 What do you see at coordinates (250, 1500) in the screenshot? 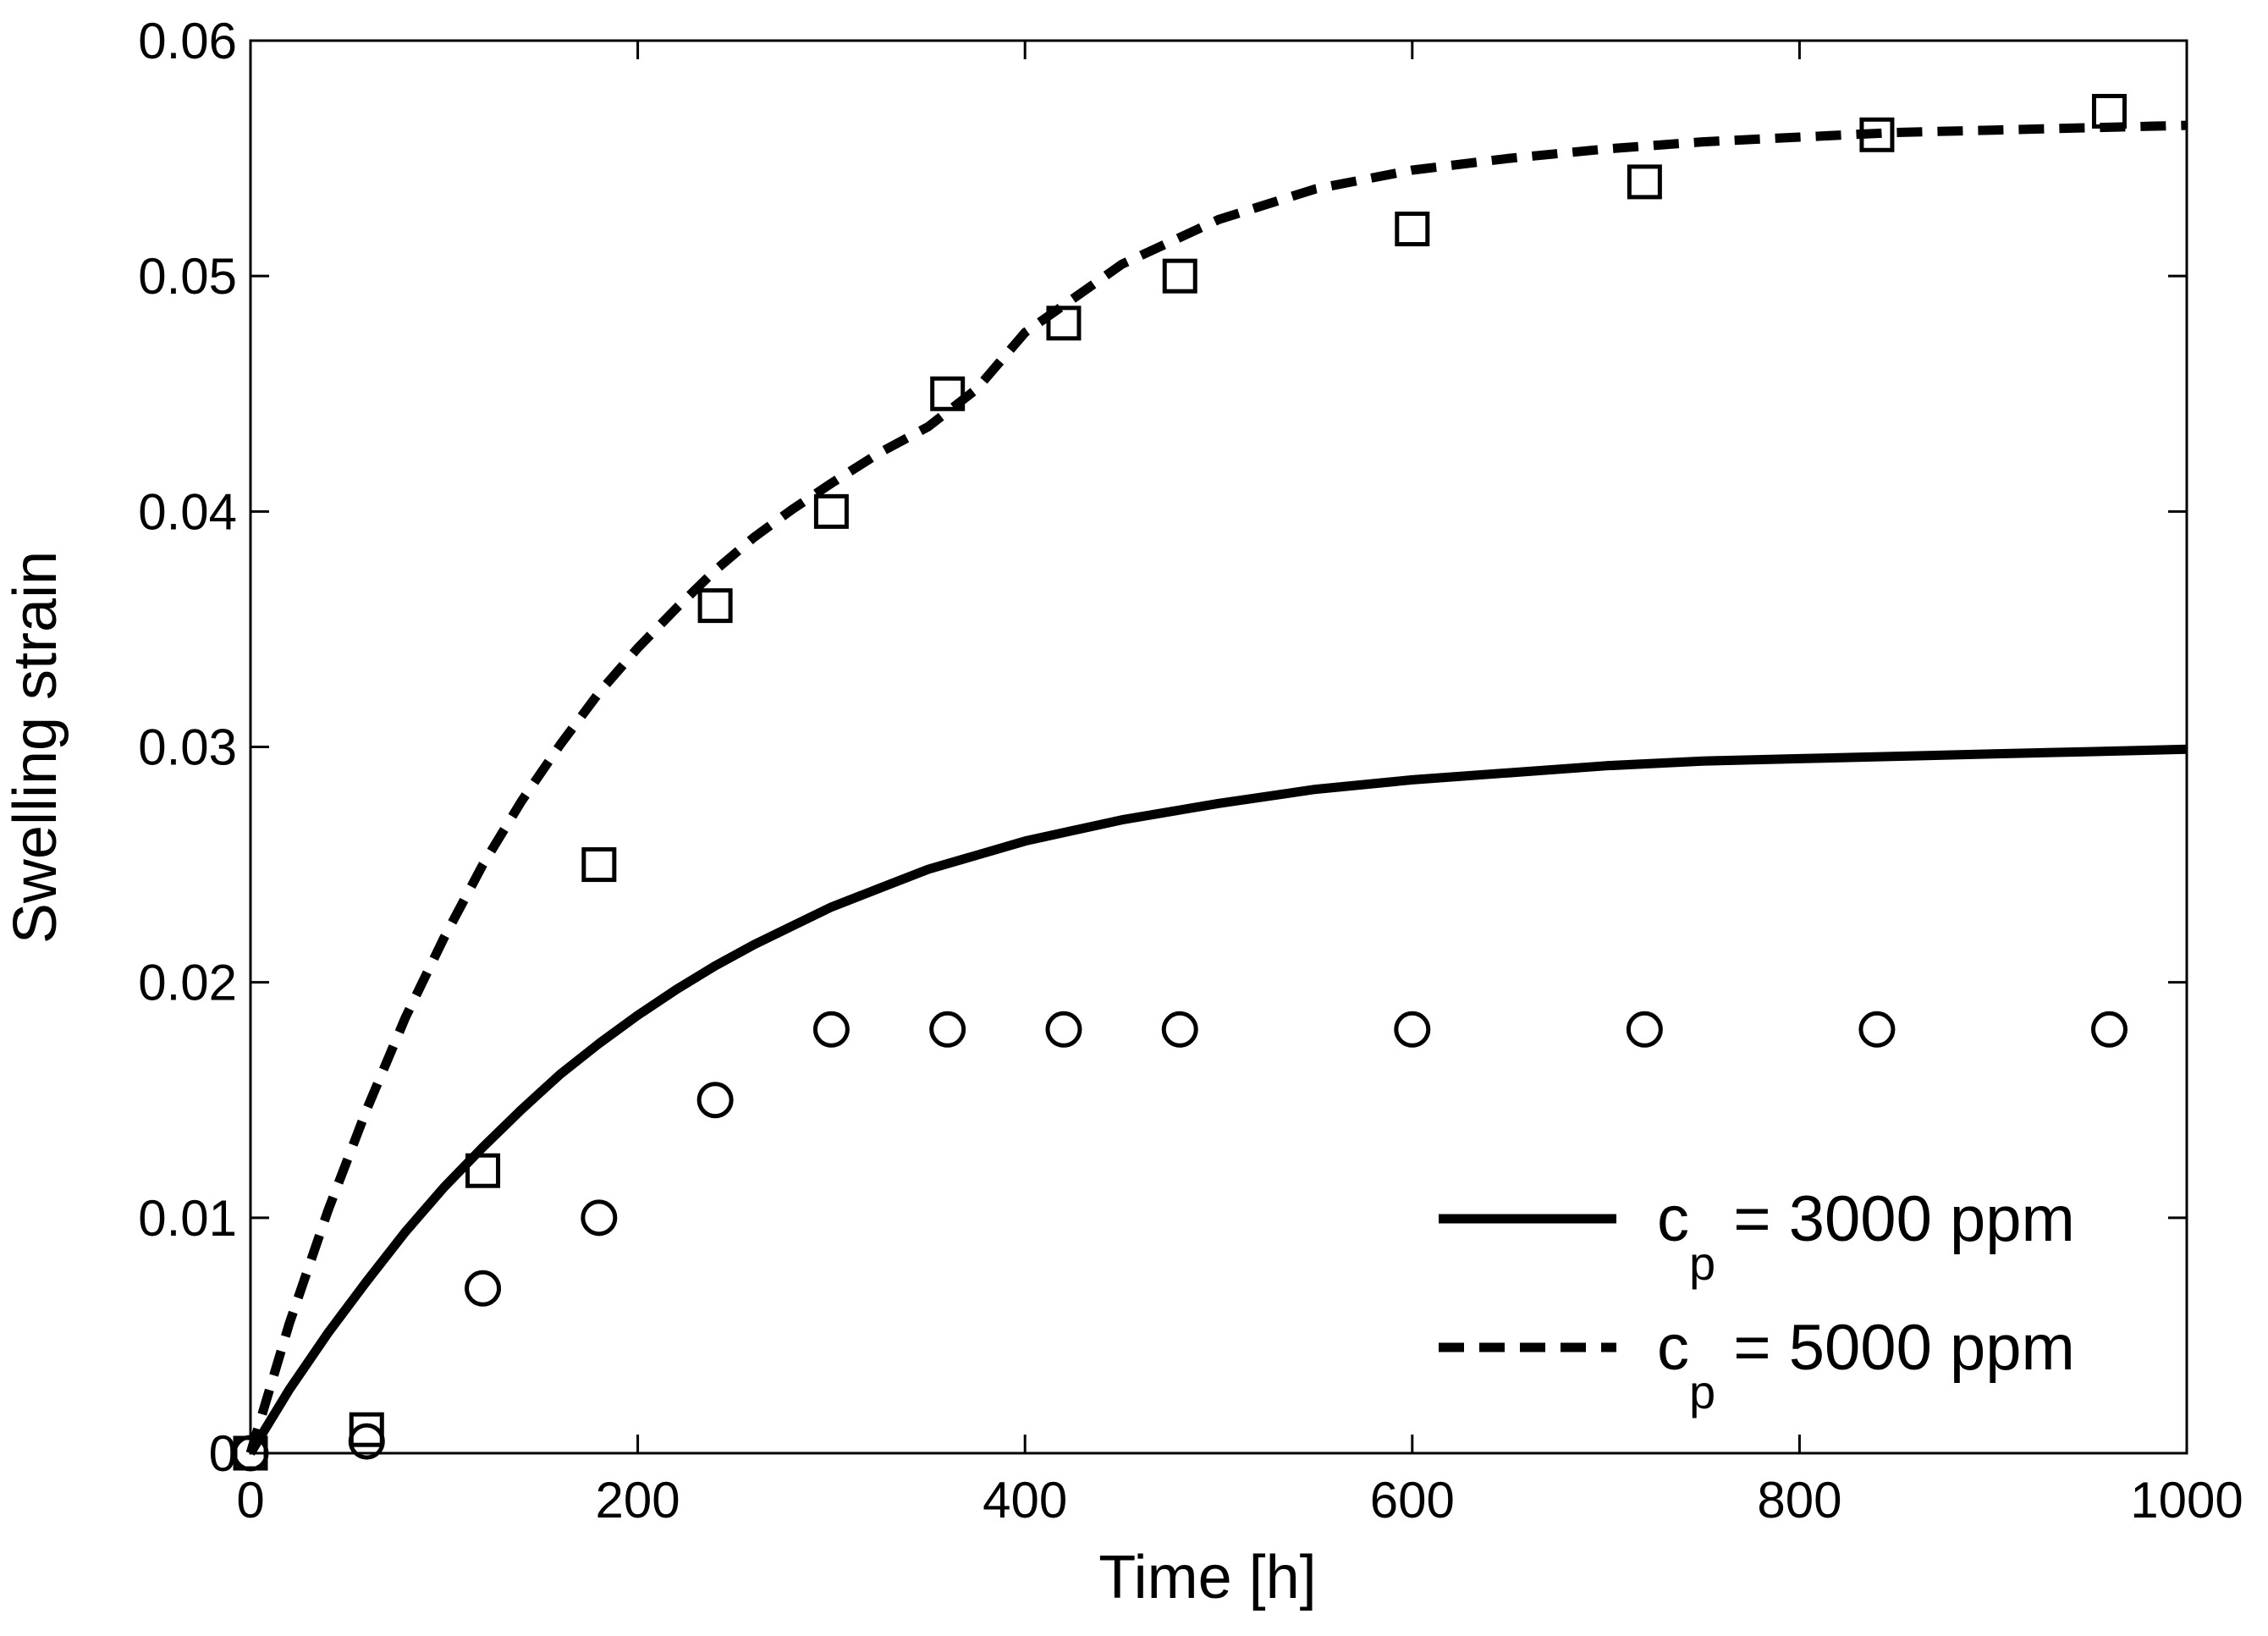
I see `x-tick-label: 0` at bounding box center [250, 1500].